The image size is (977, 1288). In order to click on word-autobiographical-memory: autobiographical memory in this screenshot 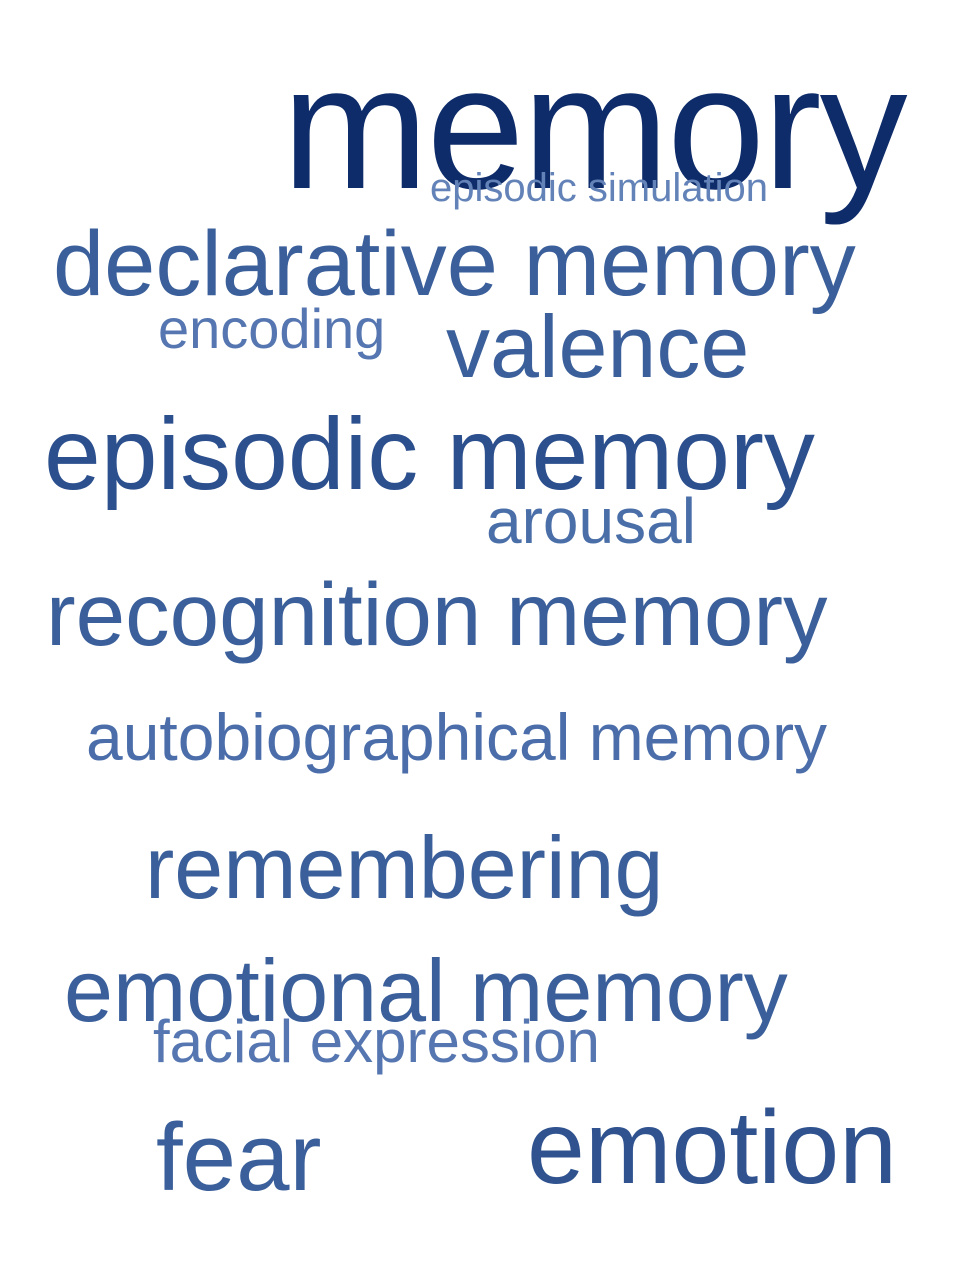, I will do `click(457, 737)`.